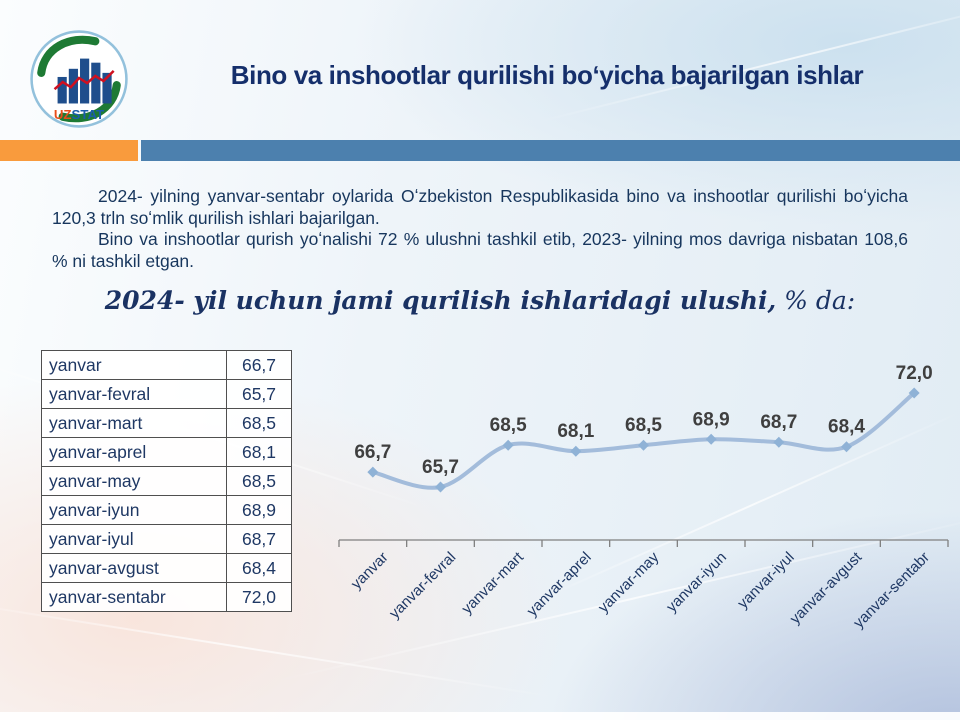 This screenshot has height=720, width=960. I want to click on x-axis-label: yanvar-fevral, so click(422, 585).